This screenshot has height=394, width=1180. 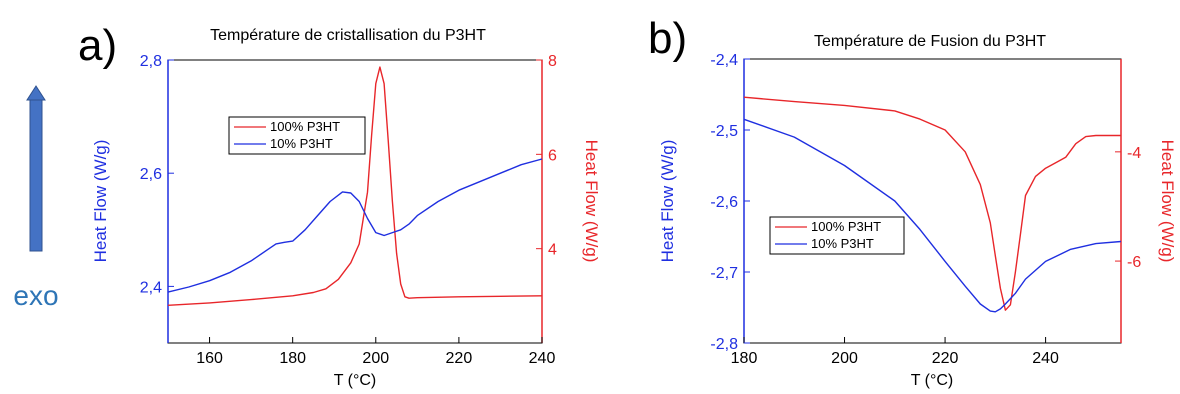 I want to click on y-left-tick-label-a-0: 2,4, so click(x=151, y=287).